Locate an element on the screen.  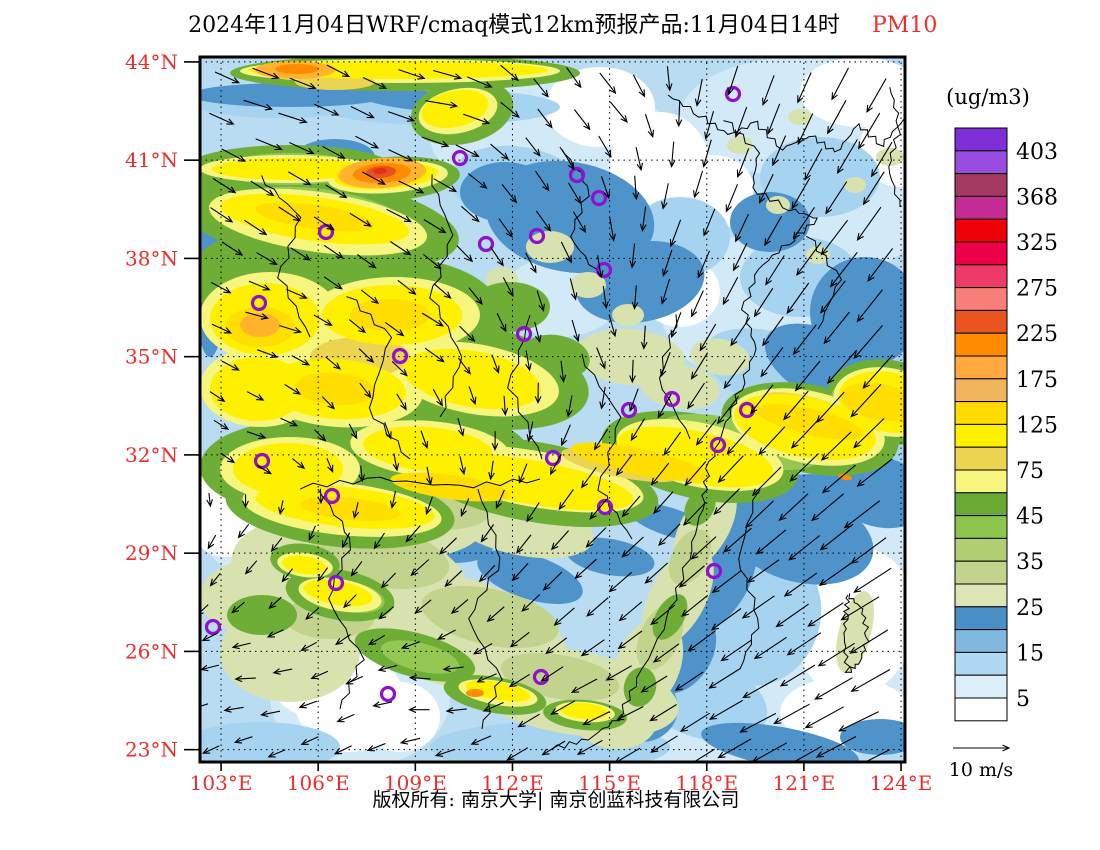
field-white-low is located at coordinates (400, 717).